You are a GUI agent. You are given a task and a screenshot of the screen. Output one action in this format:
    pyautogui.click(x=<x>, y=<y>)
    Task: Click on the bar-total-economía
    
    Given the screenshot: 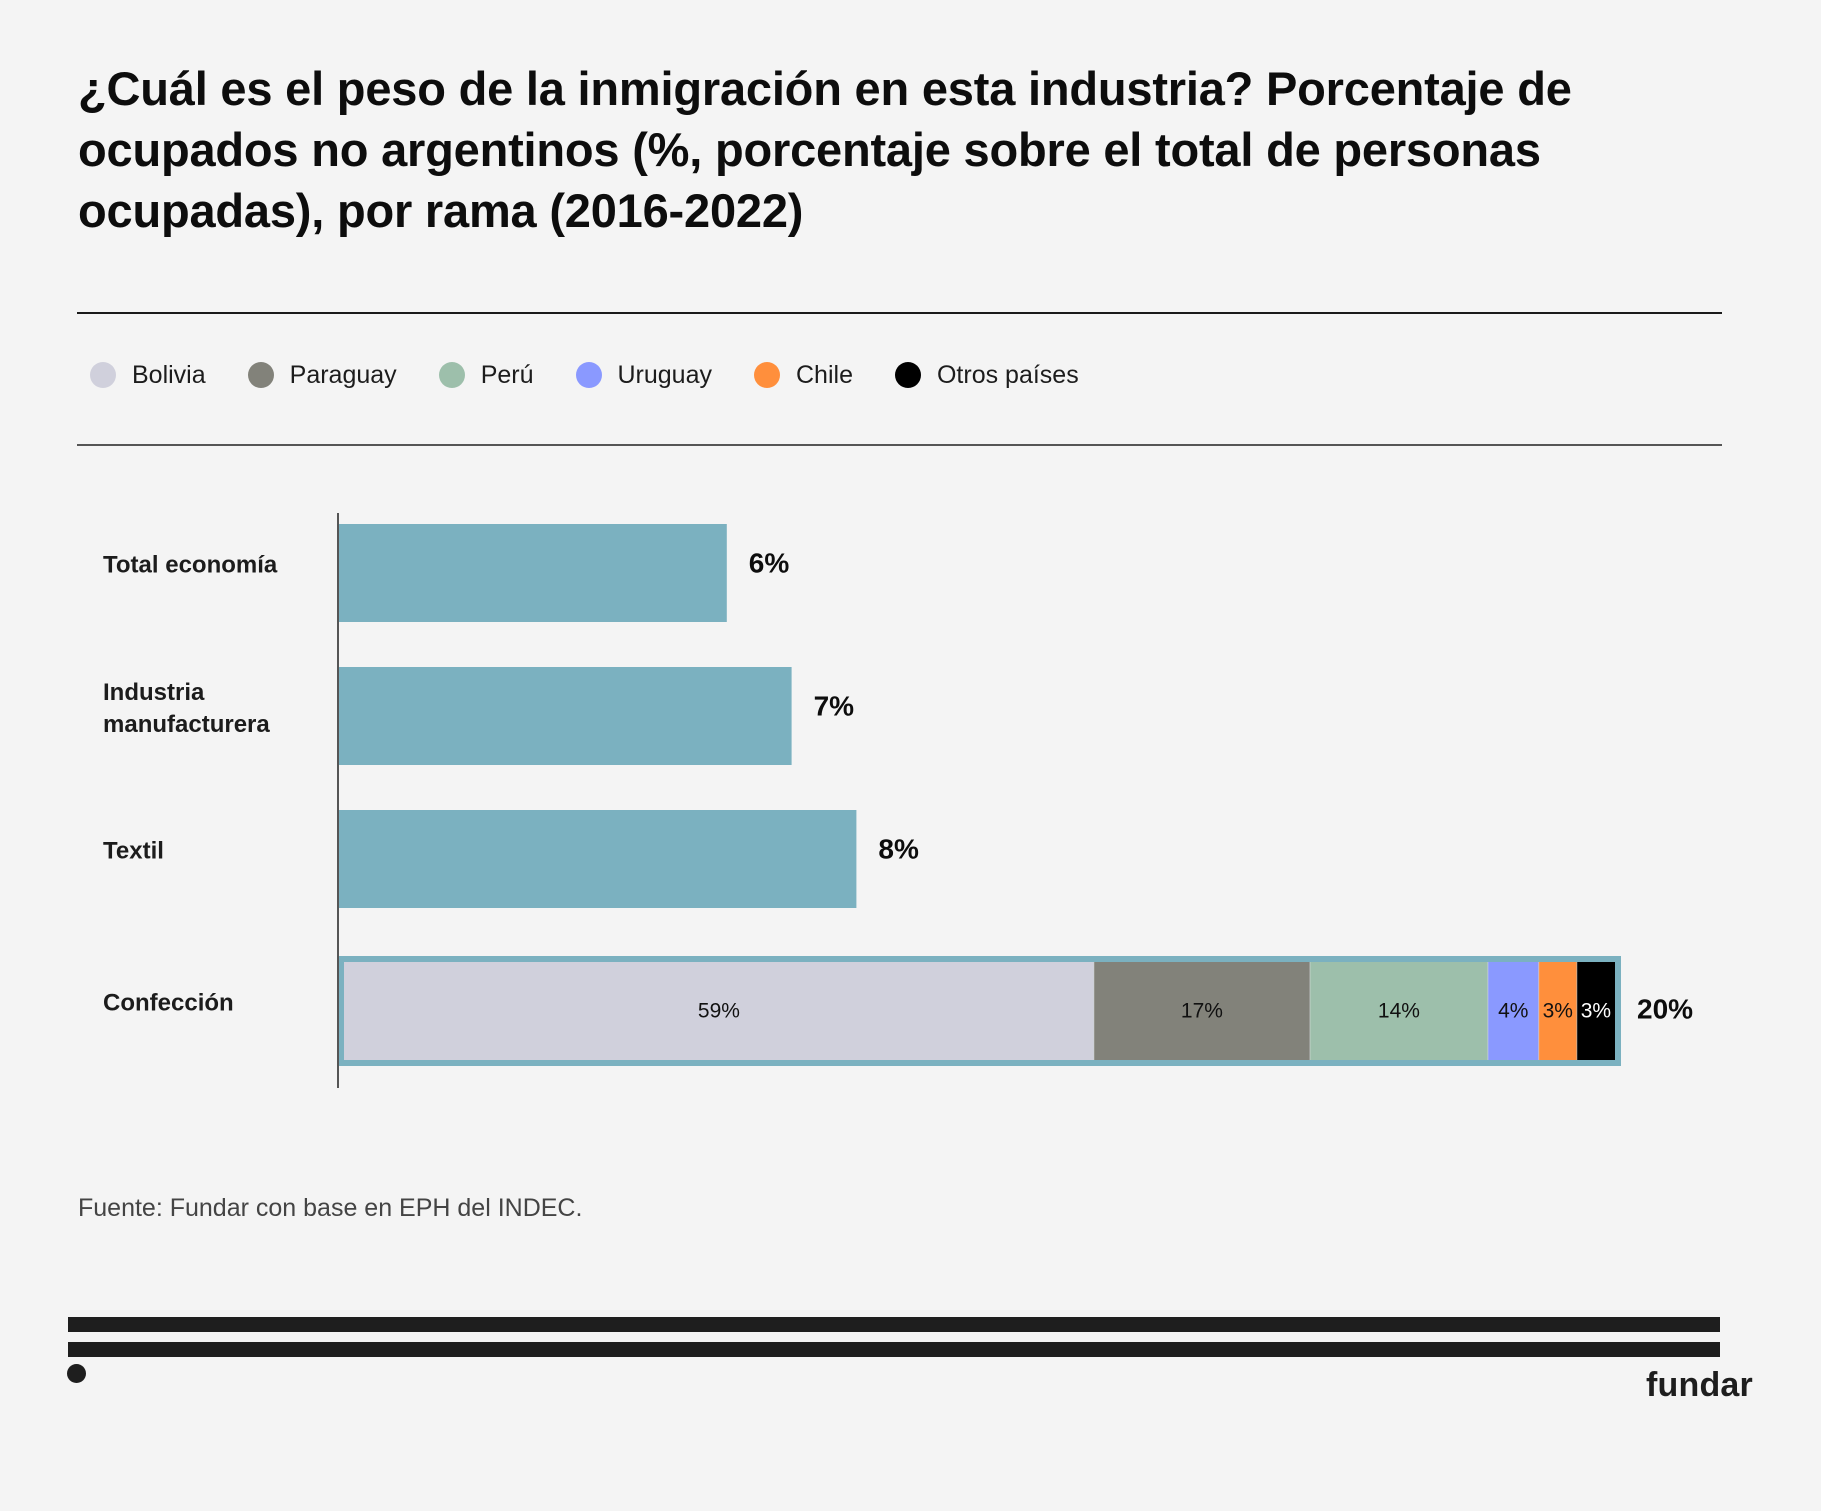 What is the action you would take?
    pyautogui.click(x=532, y=573)
    